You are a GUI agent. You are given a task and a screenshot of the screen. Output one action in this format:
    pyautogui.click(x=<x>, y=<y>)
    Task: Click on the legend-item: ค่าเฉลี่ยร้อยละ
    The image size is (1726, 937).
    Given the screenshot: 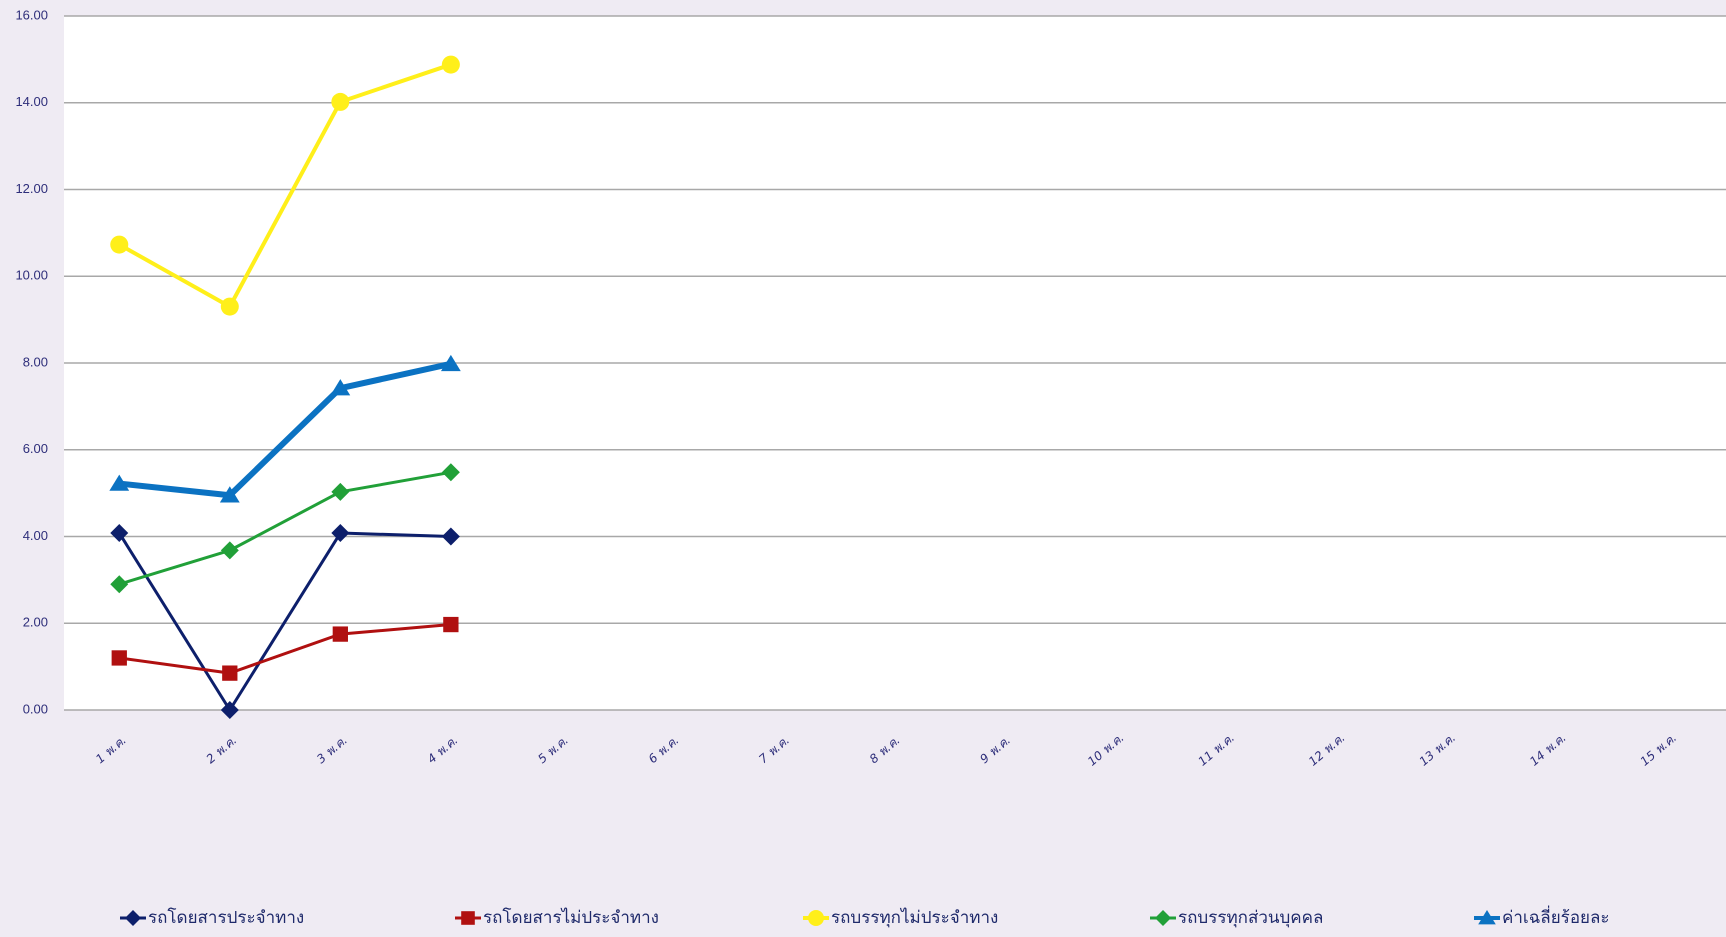 What is the action you would take?
    pyautogui.click(x=1542, y=916)
    